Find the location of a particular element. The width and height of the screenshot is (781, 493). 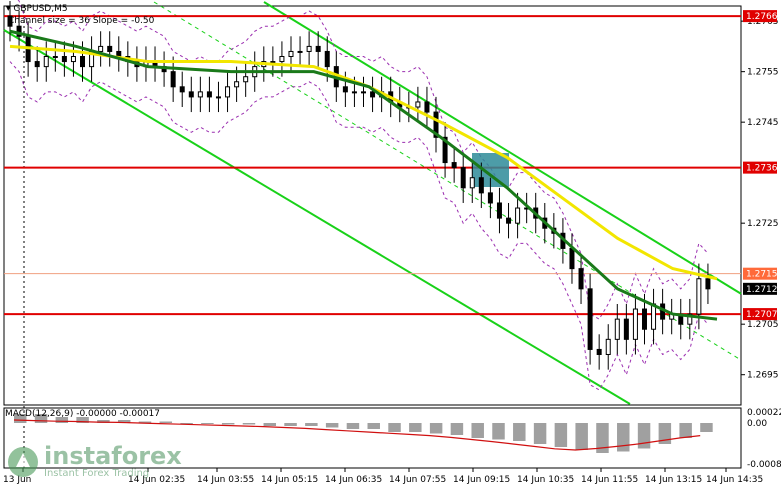

instaforex-logo-icon is located at coordinates (23, 461).